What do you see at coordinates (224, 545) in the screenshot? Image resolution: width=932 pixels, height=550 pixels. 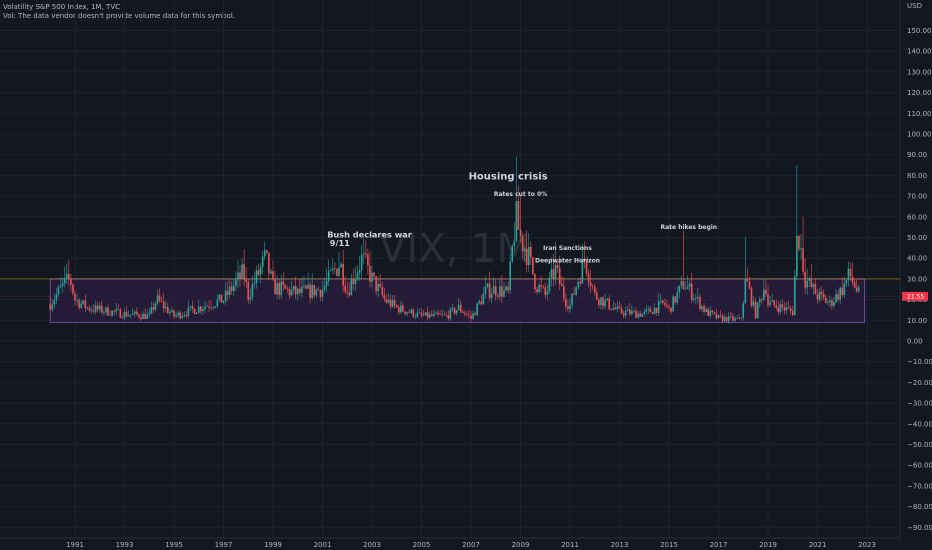 I see `x-tick-label: 1997` at bounding box center [224, 545].